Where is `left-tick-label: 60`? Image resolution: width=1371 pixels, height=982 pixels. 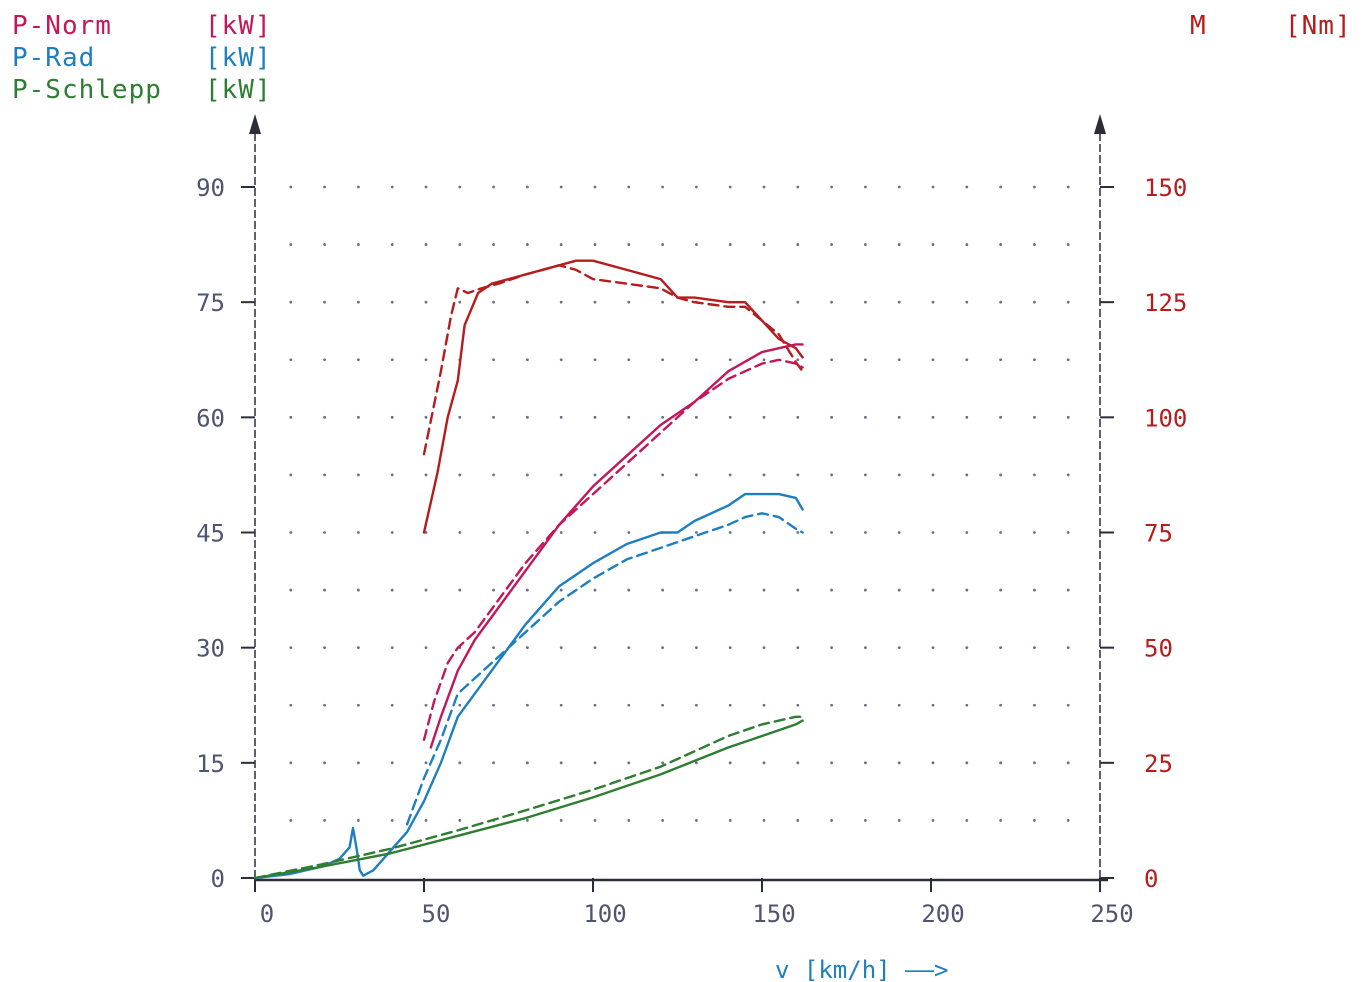 left-tick-label: 60 is located at coordinates (210, 418).